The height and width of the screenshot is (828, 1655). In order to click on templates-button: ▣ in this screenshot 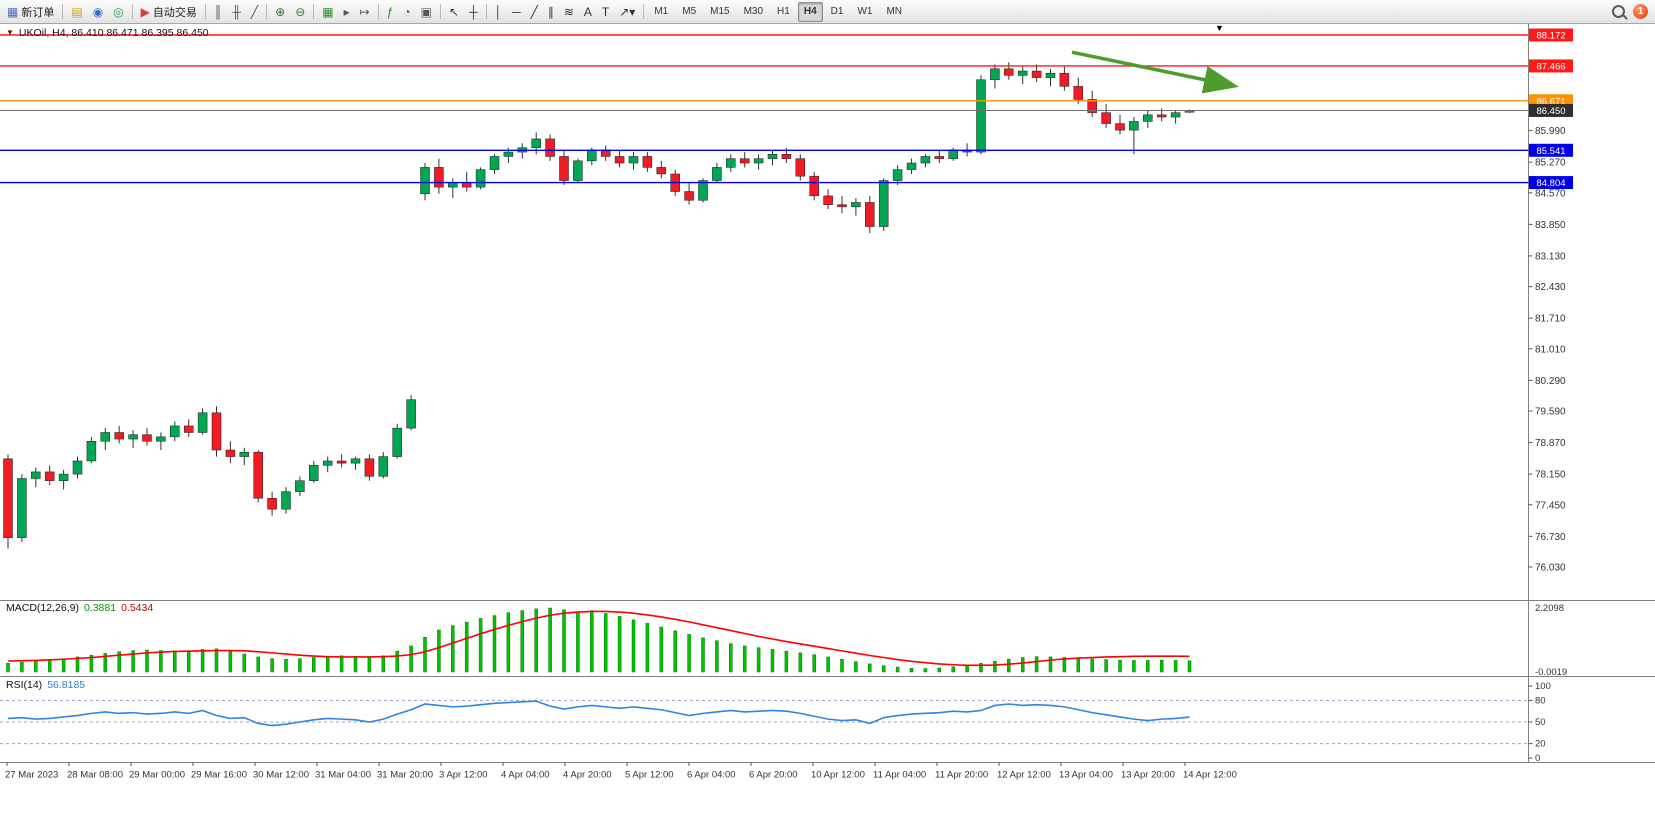, I will do `click(426, 12)`.